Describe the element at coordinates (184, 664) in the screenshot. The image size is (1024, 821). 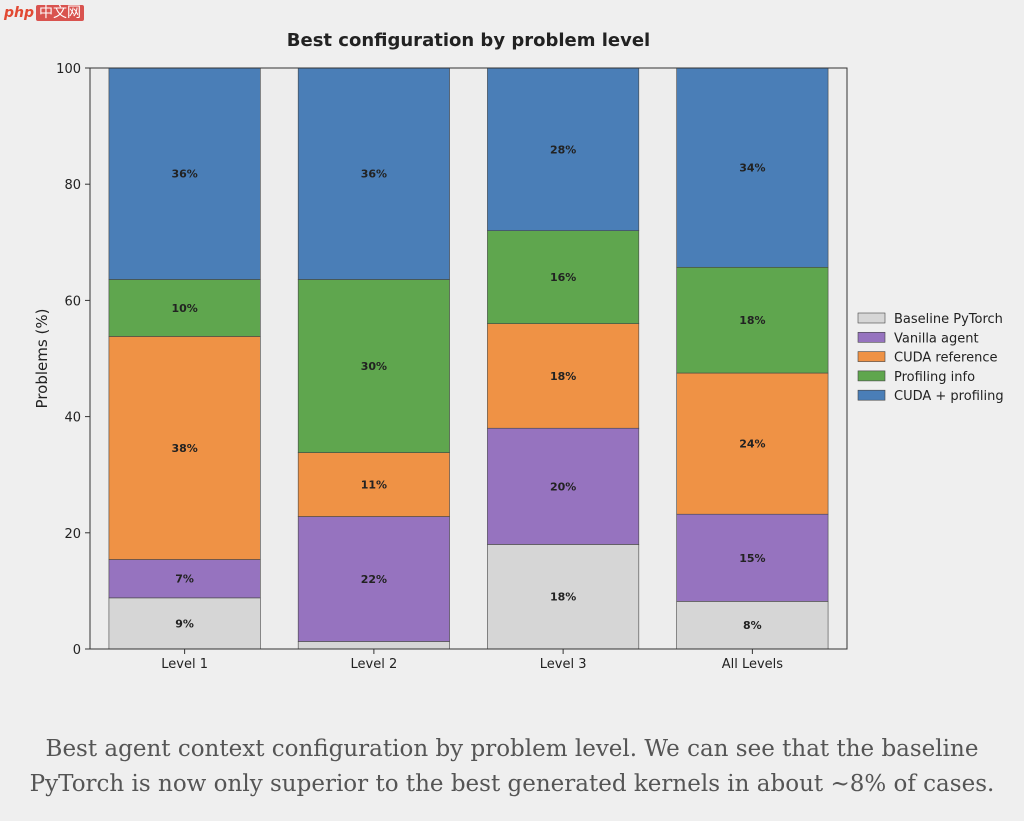
I see `x-tick-label: Level 1` at that location.